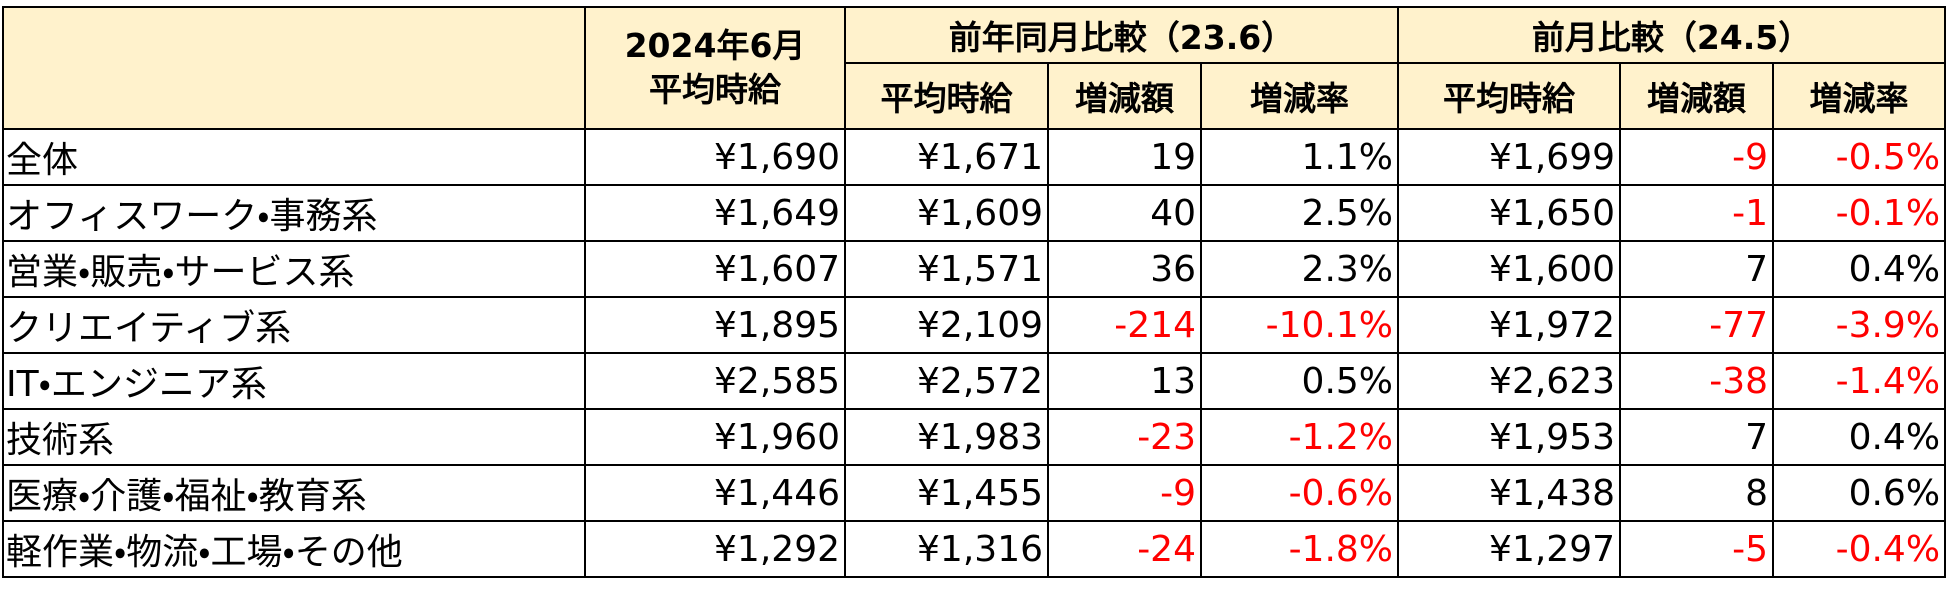 Image resolution: width=1950 pixels, height=600 pixels. What do you see at coordinates (715, 493) in the screenshot?
I see `data-cell: ¥1,446` at bounding box center [715, 493].